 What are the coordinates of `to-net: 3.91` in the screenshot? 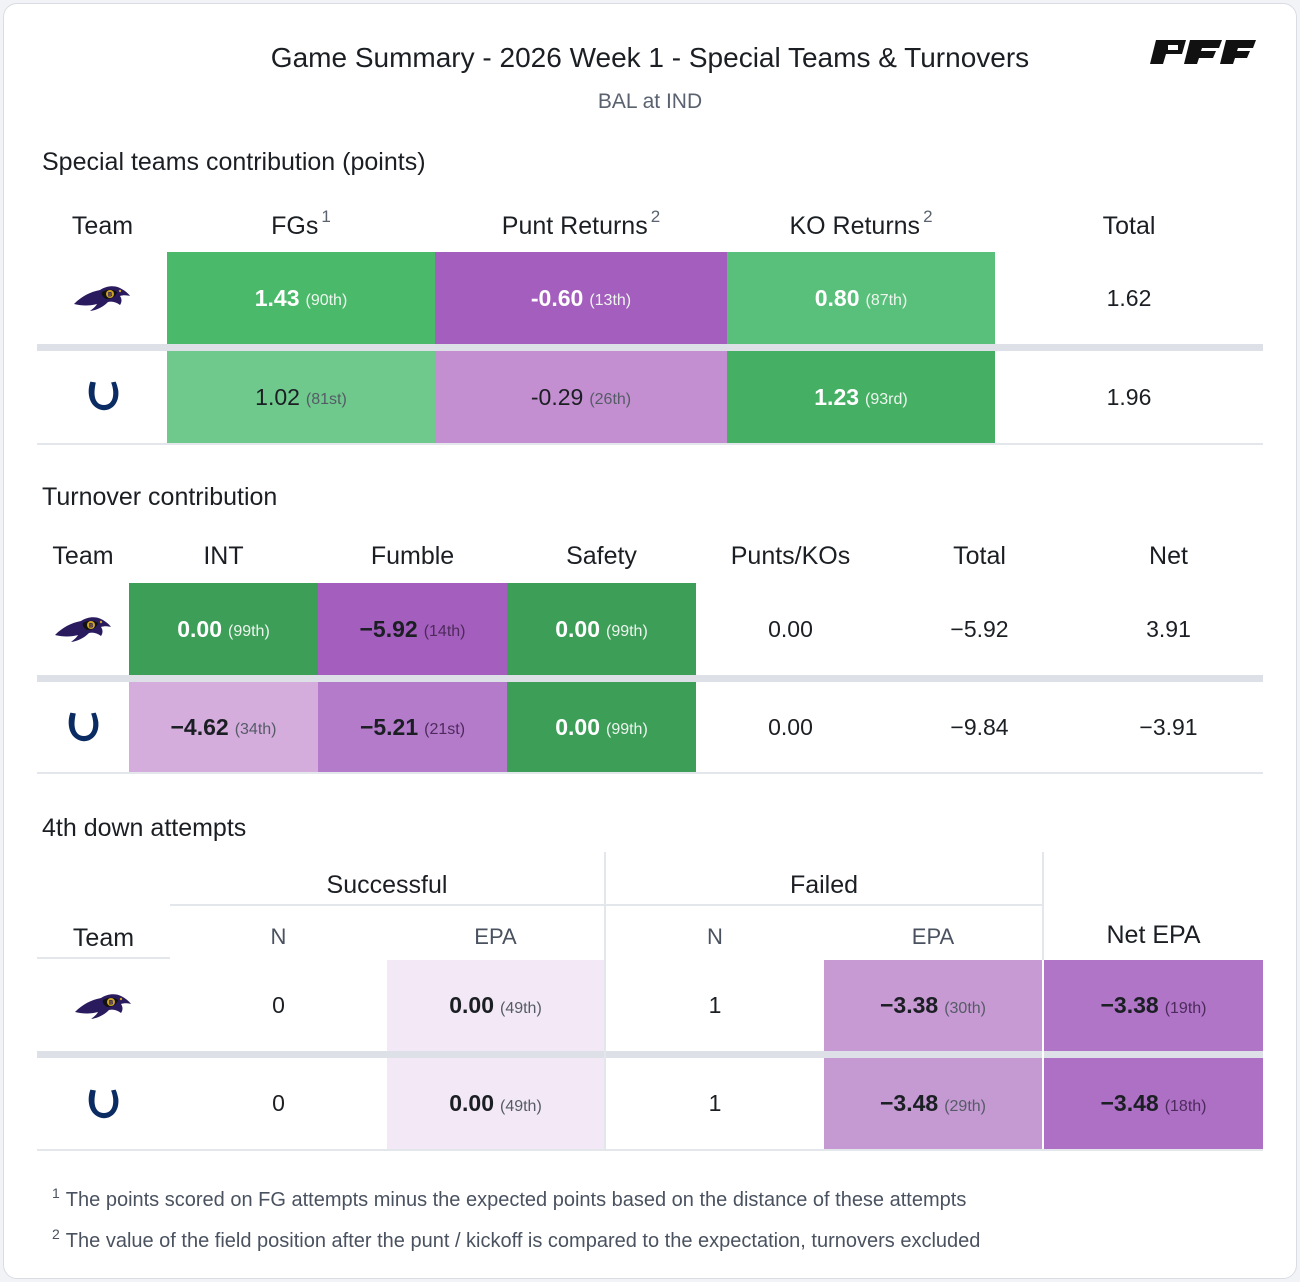 It's located at (1168, 628).